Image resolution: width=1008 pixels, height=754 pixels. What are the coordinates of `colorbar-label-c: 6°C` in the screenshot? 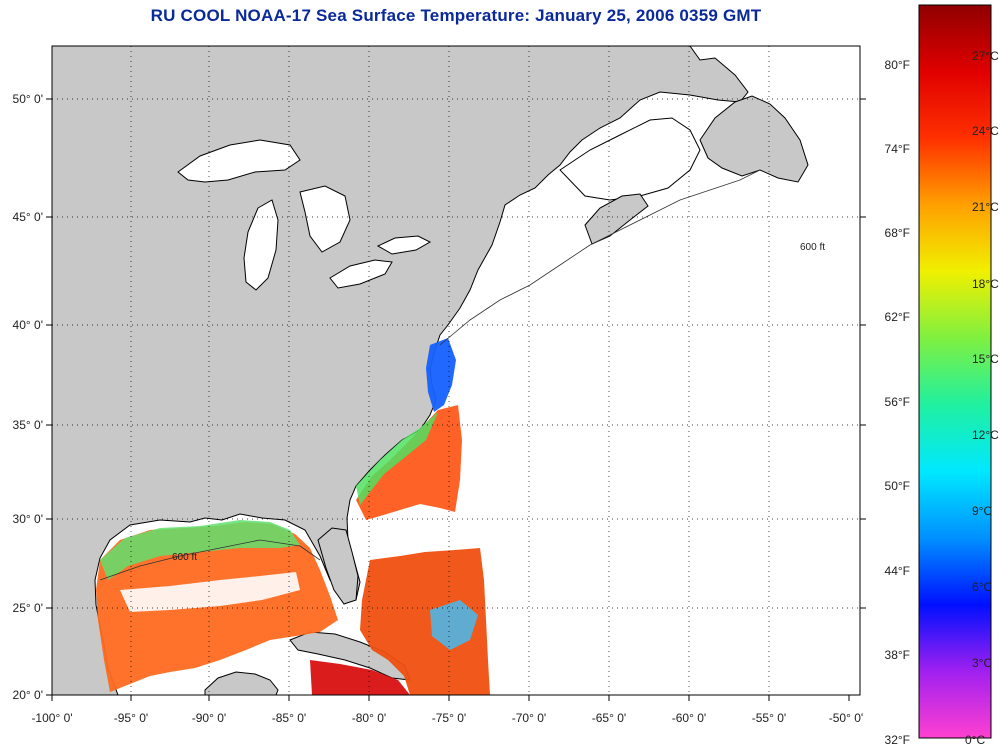 It's located at (982, 587).